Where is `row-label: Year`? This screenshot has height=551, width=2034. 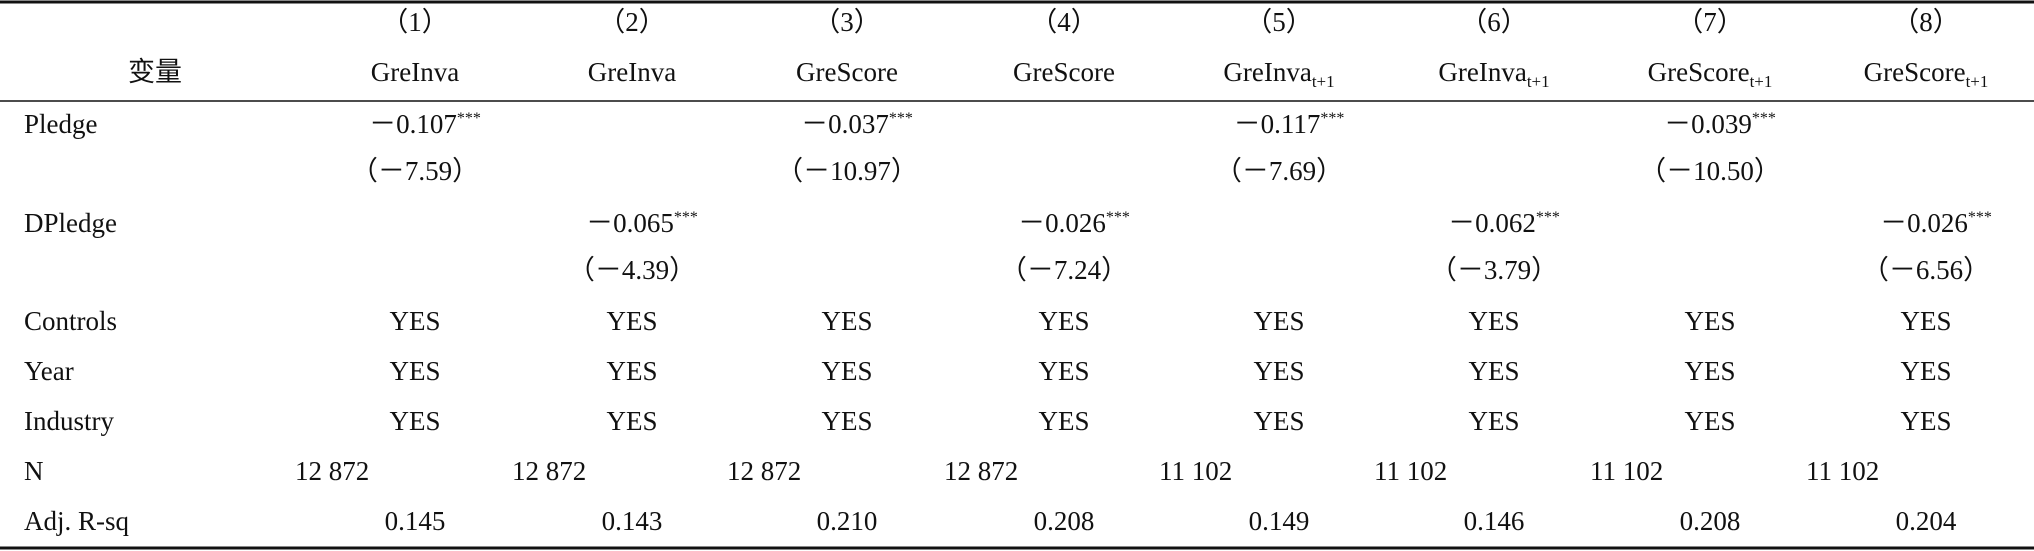
row-label: Year is located at coordinates (49, 371).